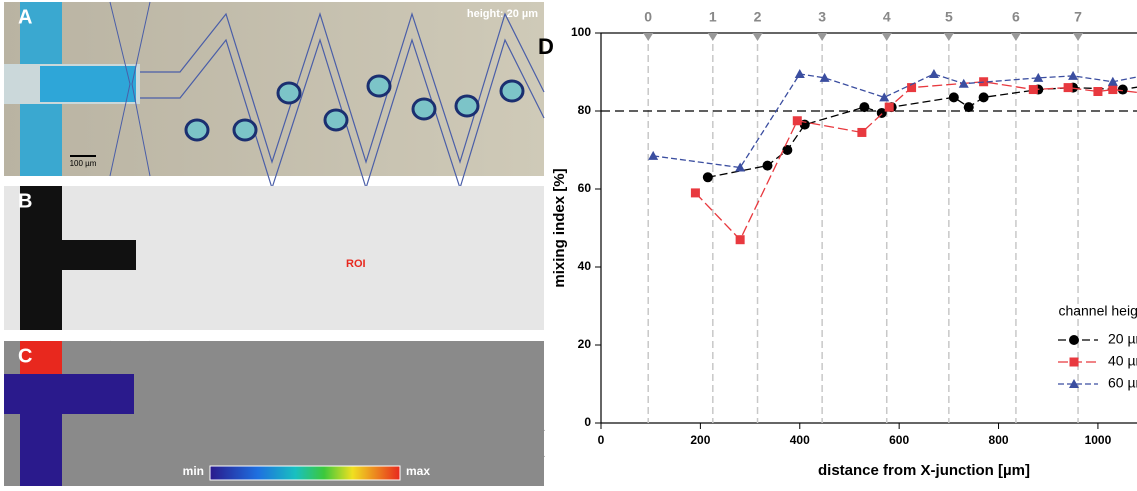  Describe the element at coordinates (758, 17) in the screenshot. I see `x2-tick-label: 2` at that location.